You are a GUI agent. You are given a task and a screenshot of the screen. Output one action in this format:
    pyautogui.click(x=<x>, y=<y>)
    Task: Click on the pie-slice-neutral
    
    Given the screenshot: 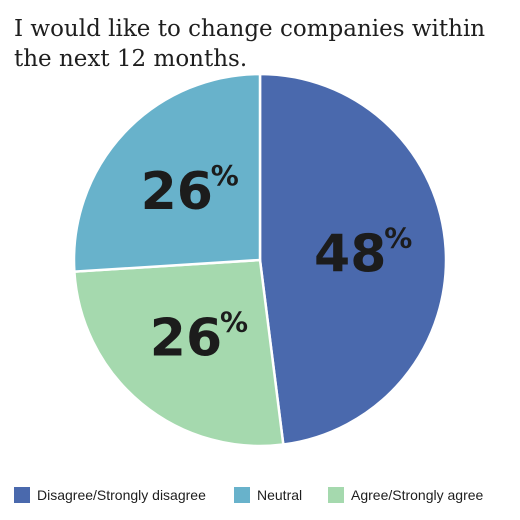 What is the action you would take?
    pyautogui.click(x=167, y=172)
    